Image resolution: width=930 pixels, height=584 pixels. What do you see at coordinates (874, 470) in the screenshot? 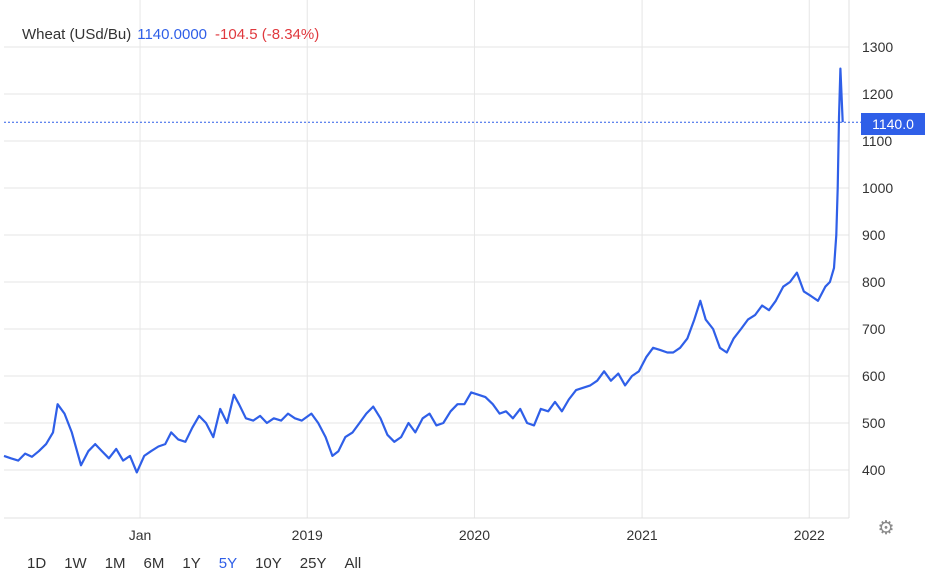
I see `y-tick-label: 400` at bounding box center [874, 470].